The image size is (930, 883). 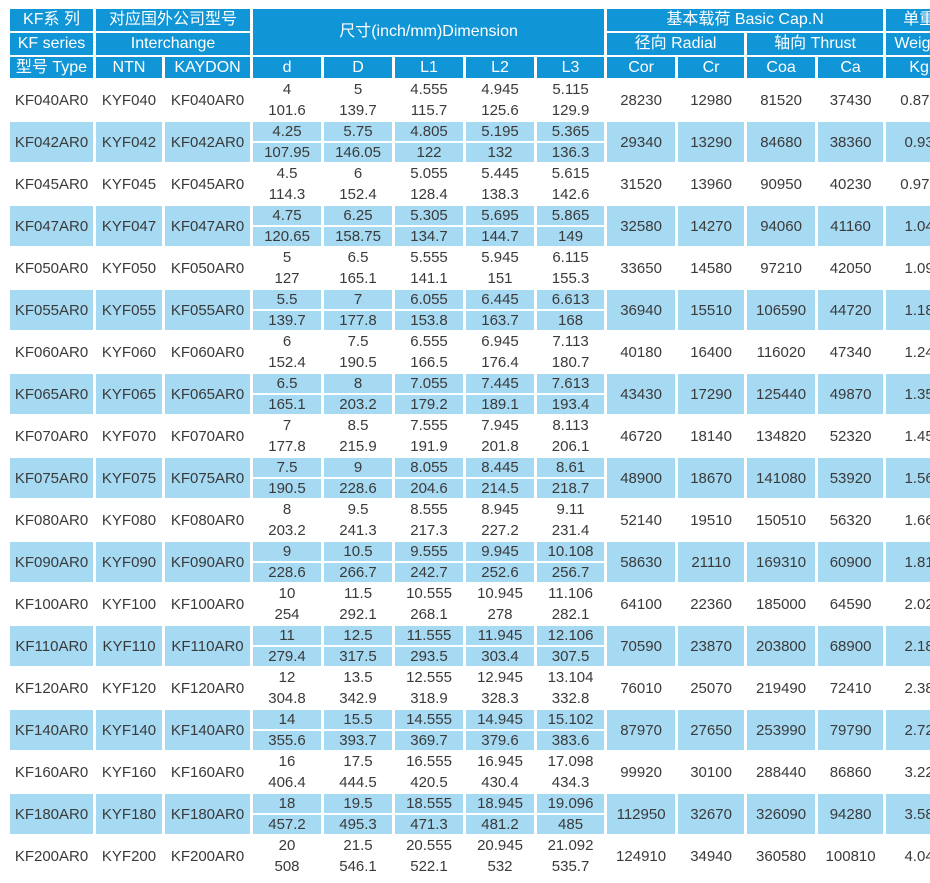 What do you see at coordinates (429, 730) in the screenshot?
I see `cell-dim-L1: 14.555 369.7` at bounding box center [429, 730].